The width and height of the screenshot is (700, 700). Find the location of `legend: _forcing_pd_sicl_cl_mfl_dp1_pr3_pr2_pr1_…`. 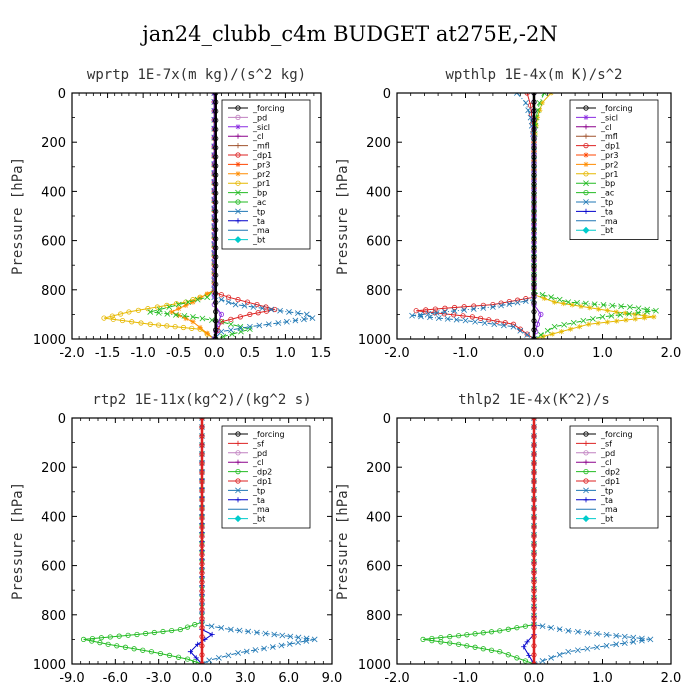

legend: _forcing_pd_sicl_cl_mfl_dp1_pr3_pr2_pr1_… is located at coordinates (266, 174).